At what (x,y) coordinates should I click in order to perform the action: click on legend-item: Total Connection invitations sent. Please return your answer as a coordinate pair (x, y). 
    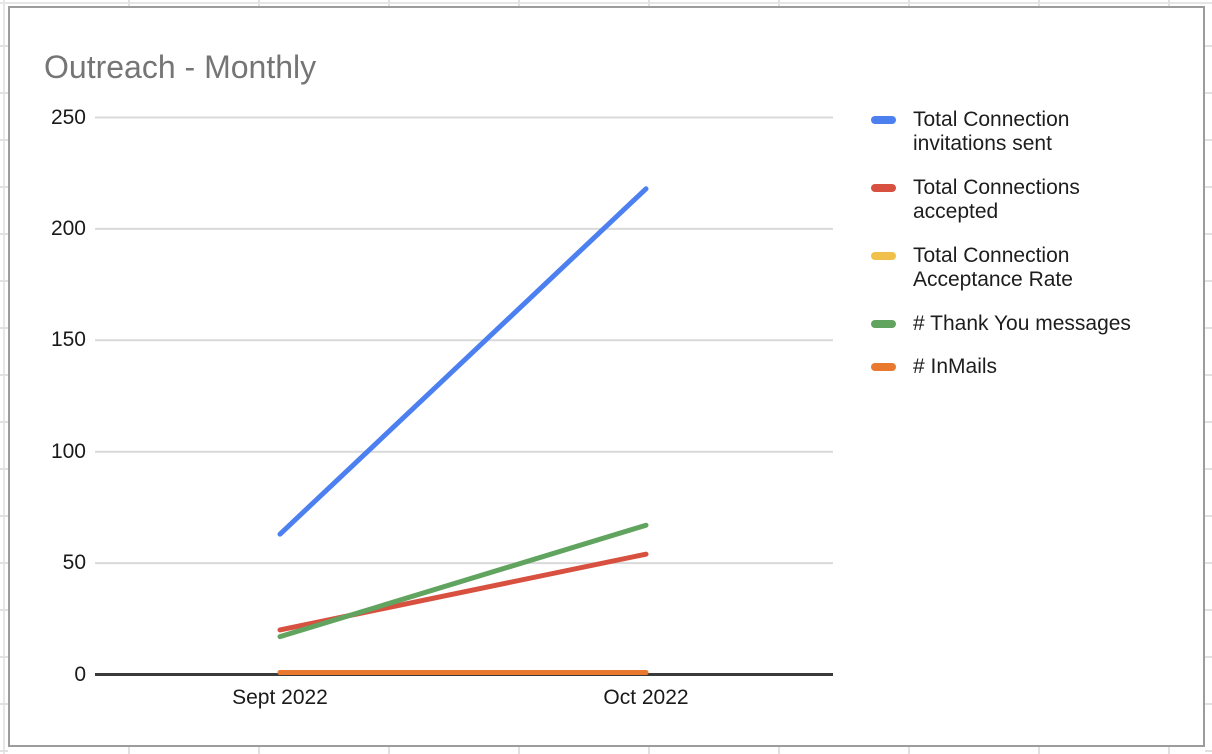
    Looking at the image, I should click on (1010, 132).